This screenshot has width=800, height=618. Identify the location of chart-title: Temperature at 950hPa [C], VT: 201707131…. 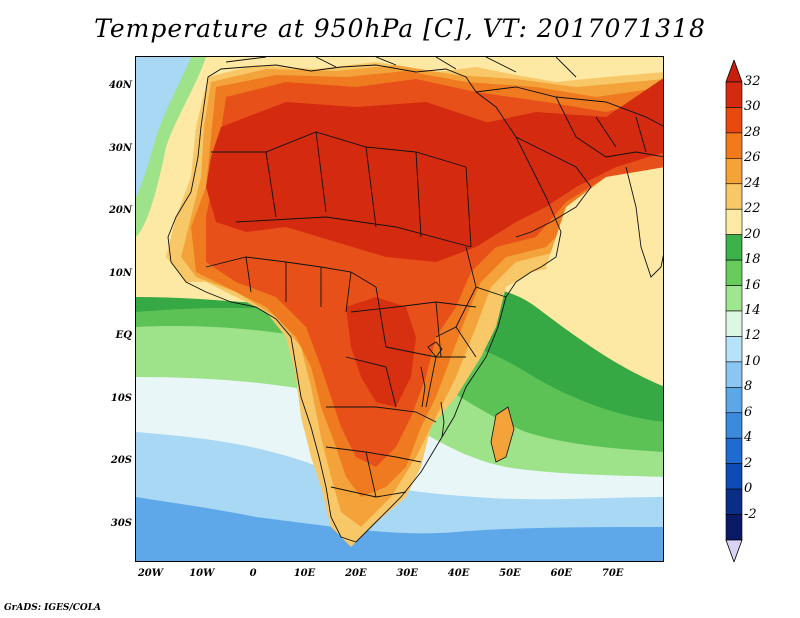
(400, 28).